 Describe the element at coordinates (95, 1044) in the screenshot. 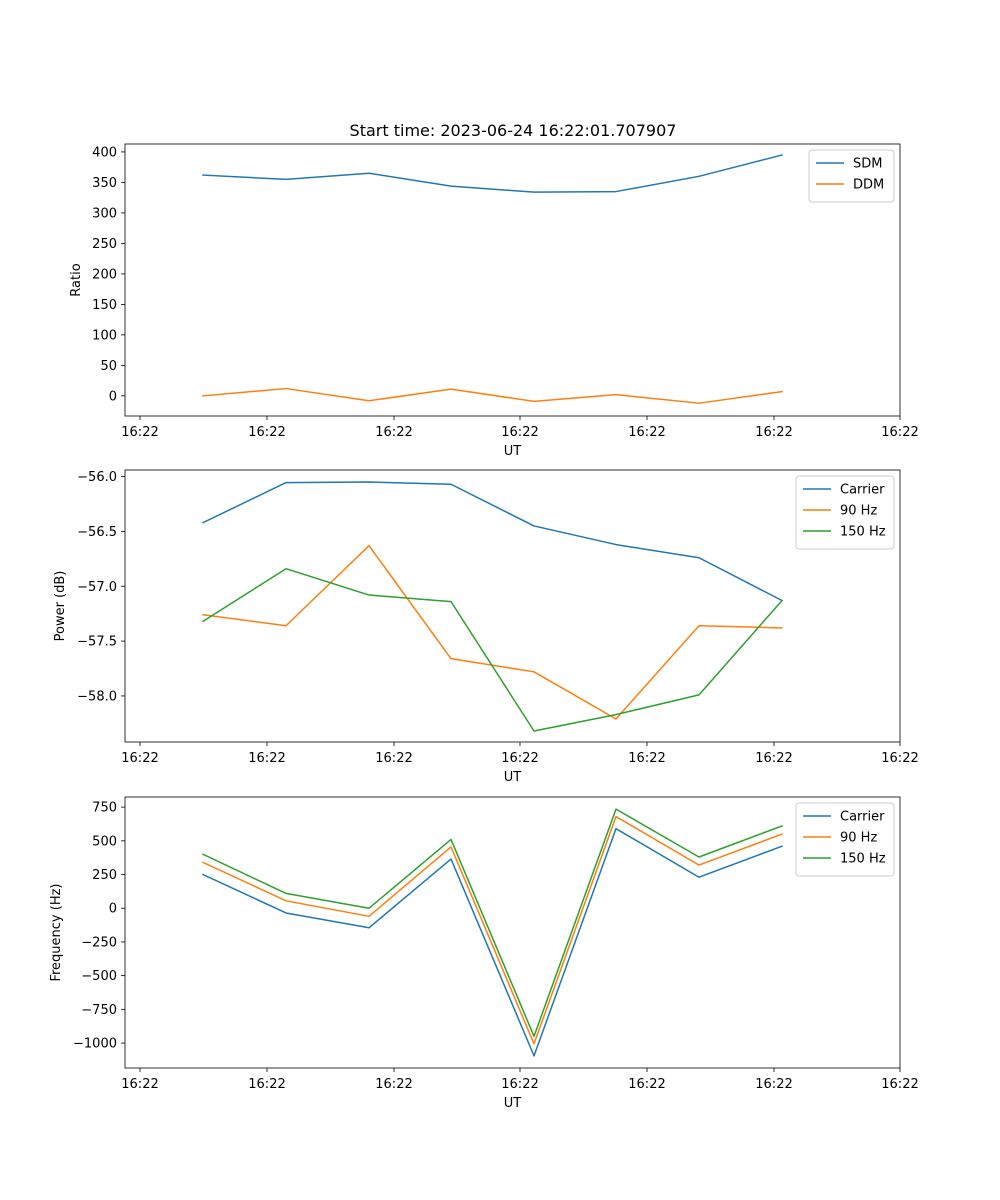

I see `y-tick-label: −1000` at that location.